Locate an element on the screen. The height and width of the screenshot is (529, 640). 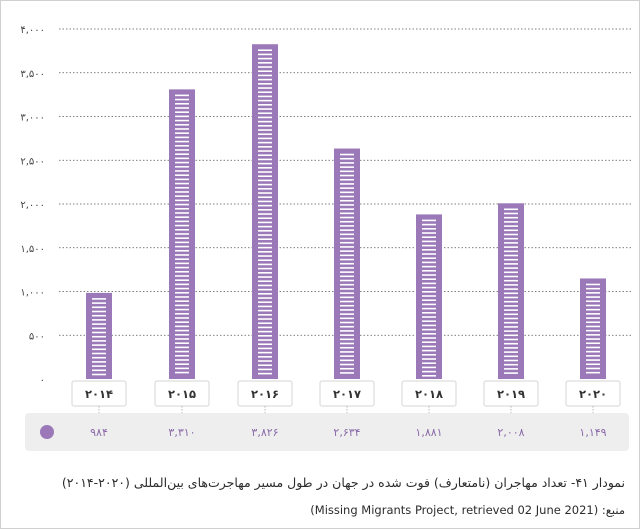
x-label-6: ۲۰۱۹ is located at coordinates (511, 398).